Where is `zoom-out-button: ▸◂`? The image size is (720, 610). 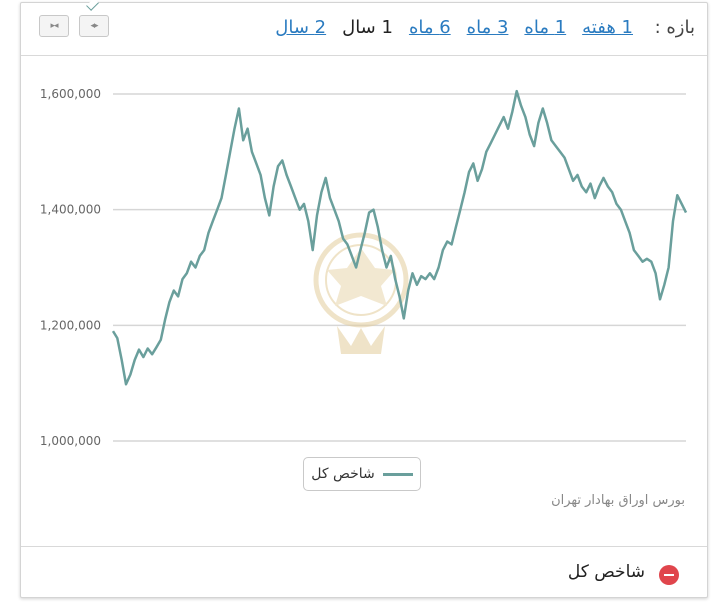 zoom-out-button: ▸◂ is located at coordinates (94, 26).